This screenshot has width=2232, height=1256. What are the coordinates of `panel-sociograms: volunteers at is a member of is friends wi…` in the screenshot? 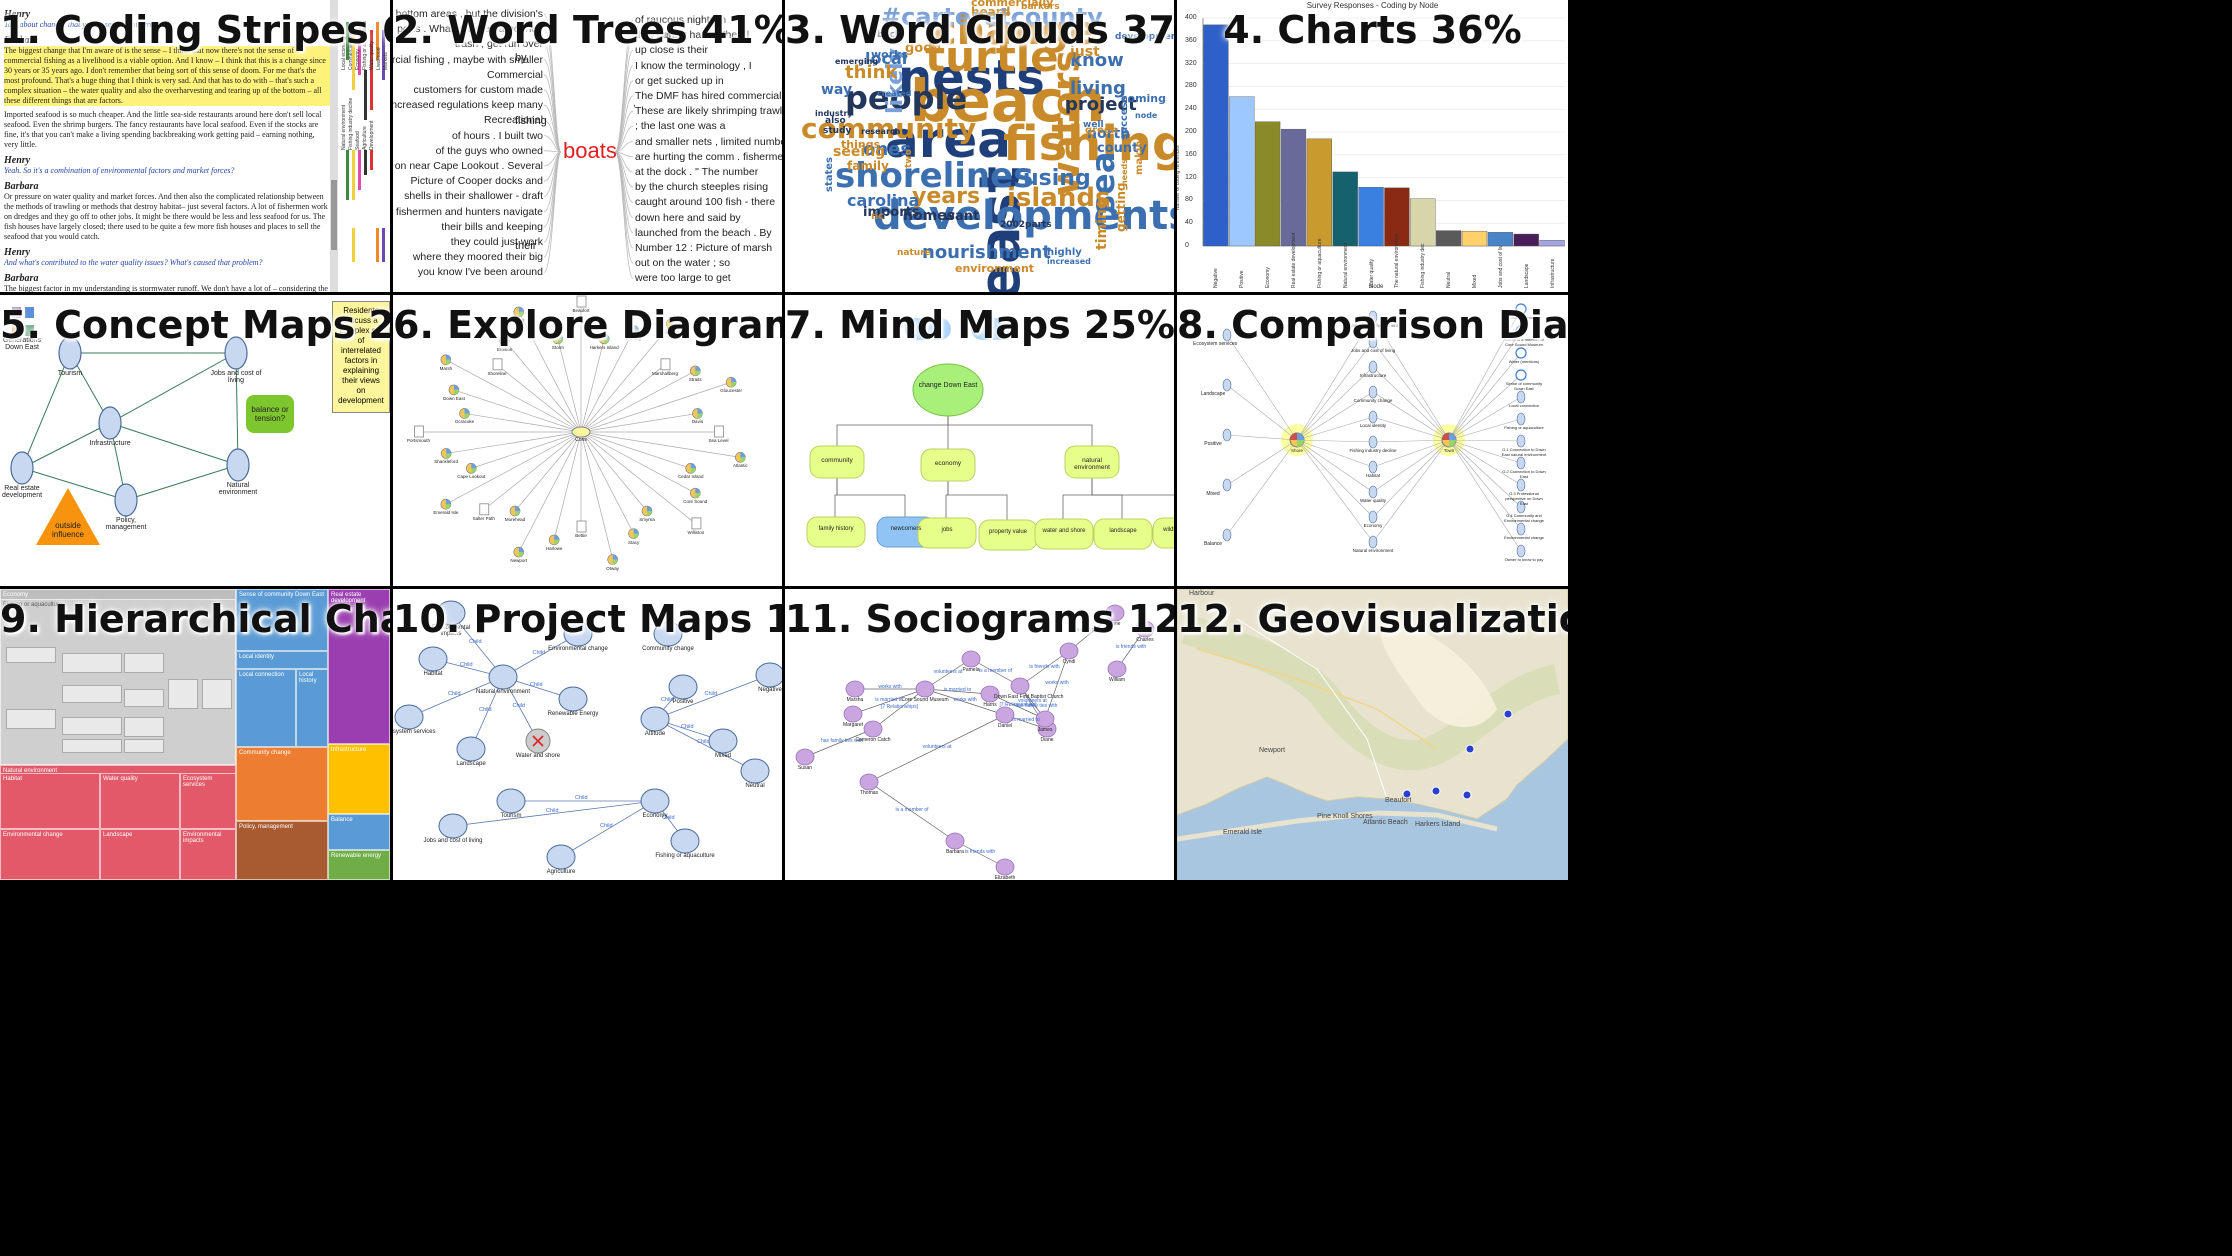 It's located at (979, 734).